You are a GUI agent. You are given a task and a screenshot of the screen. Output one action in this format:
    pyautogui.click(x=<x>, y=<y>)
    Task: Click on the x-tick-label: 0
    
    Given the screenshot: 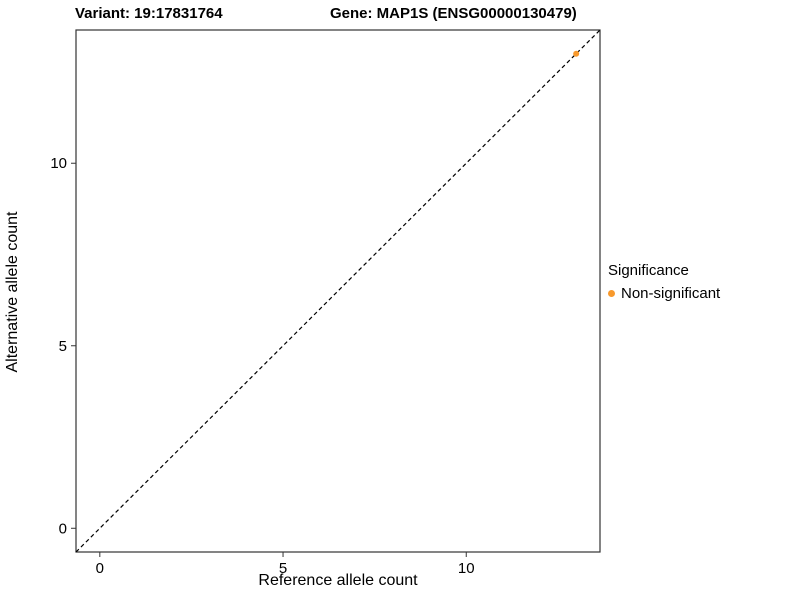 What is the action you would take?
    pyautogui.click(x=100, y=568)
    